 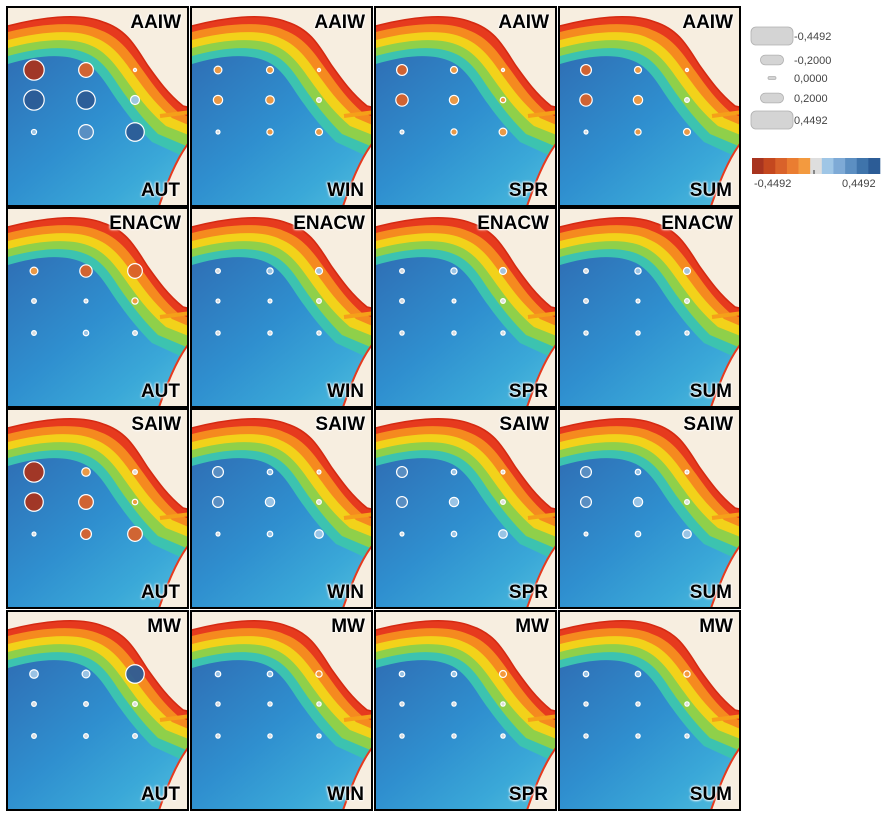 What do you see at coordinates (345, 794) in the screenshot?
I see `season-label: WIN` at bounding box center [345, 794].